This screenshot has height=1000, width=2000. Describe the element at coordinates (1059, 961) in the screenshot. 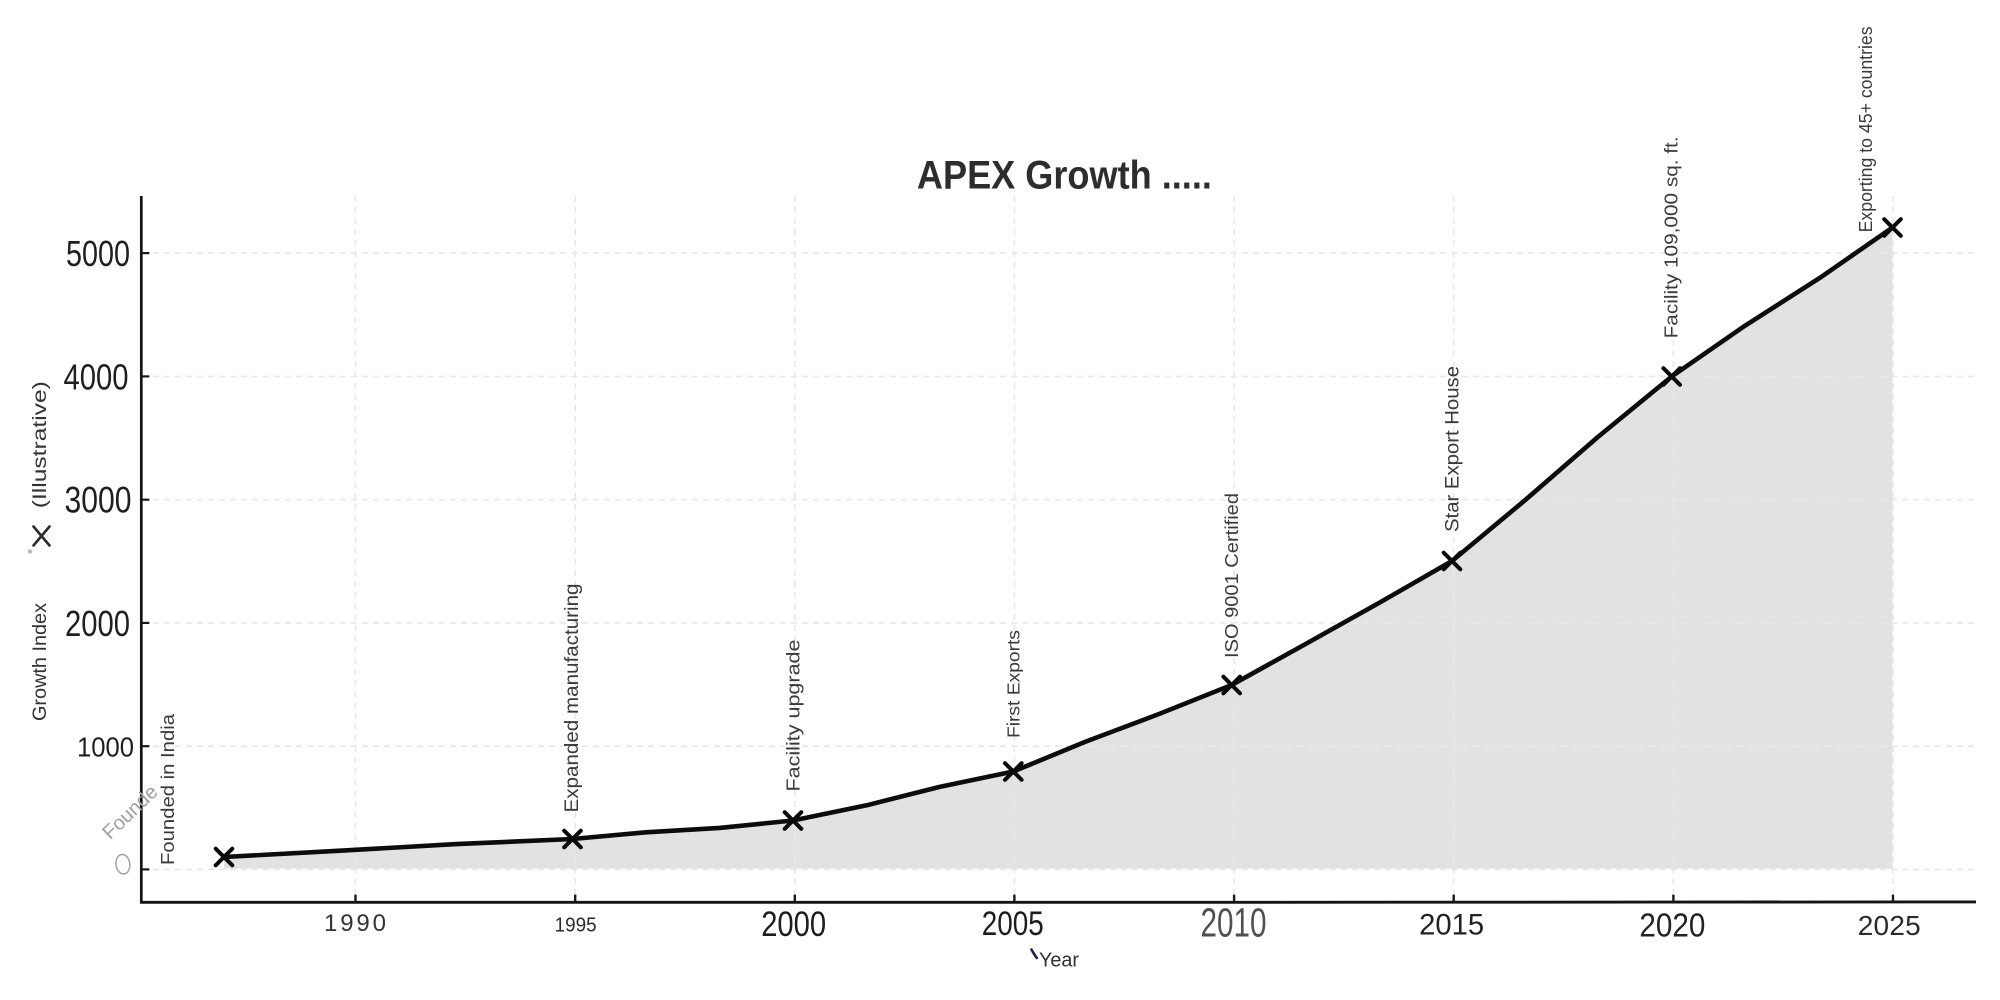

I see `svg-text: Year` at that location.